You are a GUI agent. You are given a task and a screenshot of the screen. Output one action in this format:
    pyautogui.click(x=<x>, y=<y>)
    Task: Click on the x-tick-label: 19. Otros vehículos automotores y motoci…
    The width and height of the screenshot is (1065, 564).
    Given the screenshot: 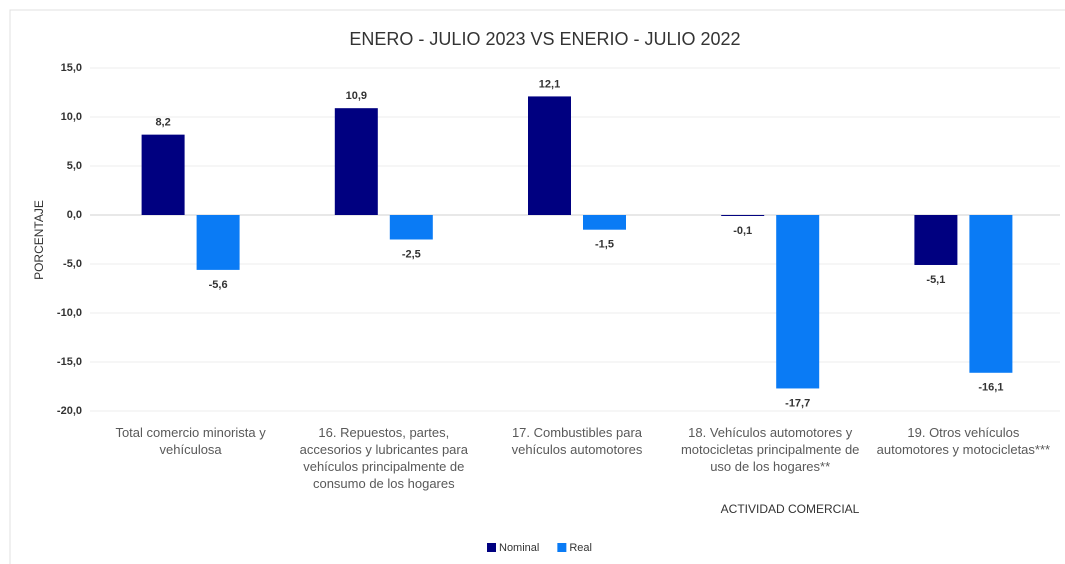 What is the action you would take?
    pyautogui.click(x=963, y=441)
    